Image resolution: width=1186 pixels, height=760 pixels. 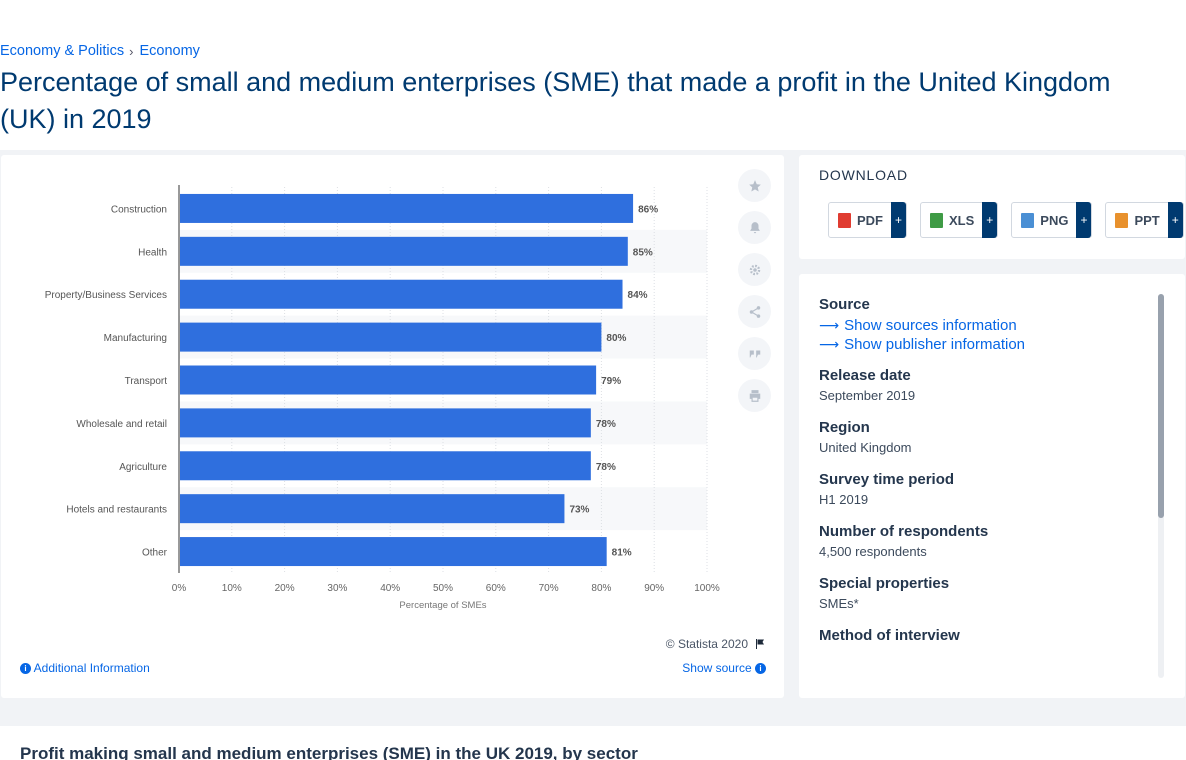 I want to click on source-label: Source, so click(x=844, y=304).